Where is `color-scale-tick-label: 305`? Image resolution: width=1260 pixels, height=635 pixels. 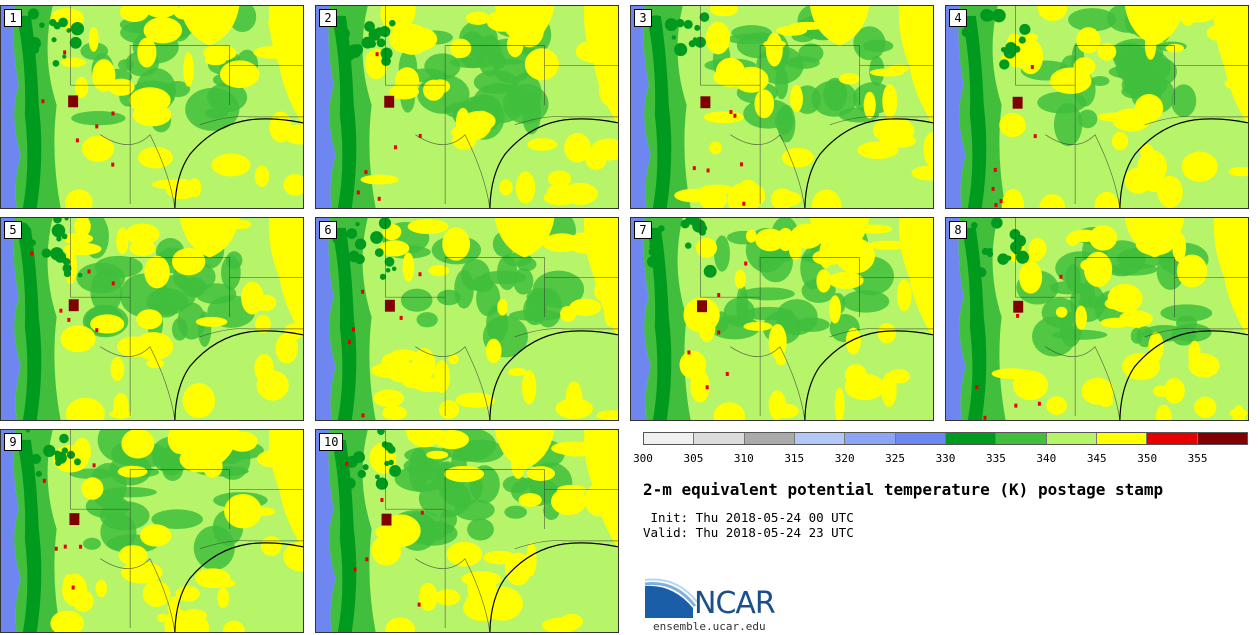 color-scale-tick-label: 305 is located at coordinates (693, 458).